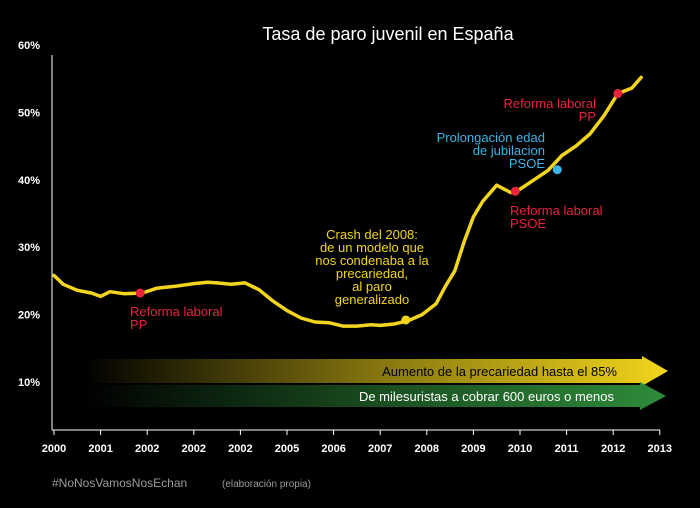  What do you see at coordinates (499, 371) in the screenshot?
I see `trend-arrow-label: Aumento de la precariedad hasta el 85%` at bounding box center [499, 371].